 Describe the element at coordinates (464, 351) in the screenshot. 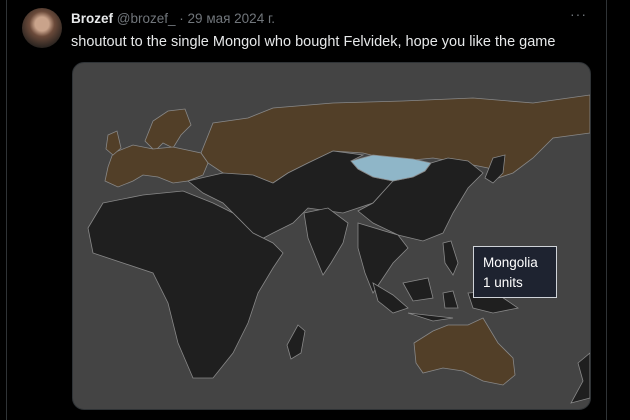

I see `country-australia` at that location.